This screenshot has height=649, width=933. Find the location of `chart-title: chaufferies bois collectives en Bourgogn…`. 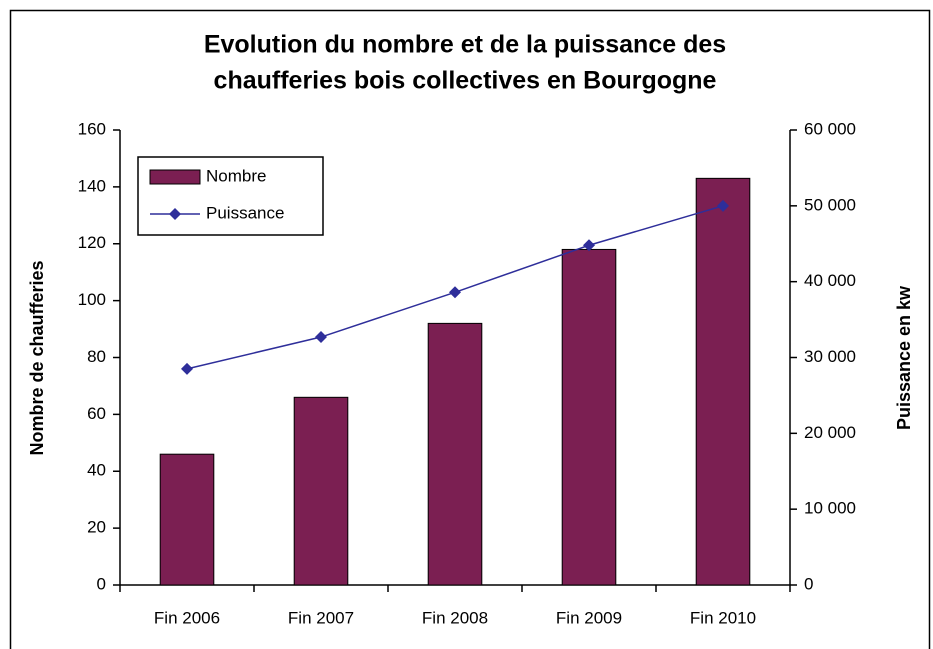

chart-title: chaufferies bois collectives en Bourgogn… is located at coordinates (465, 81).